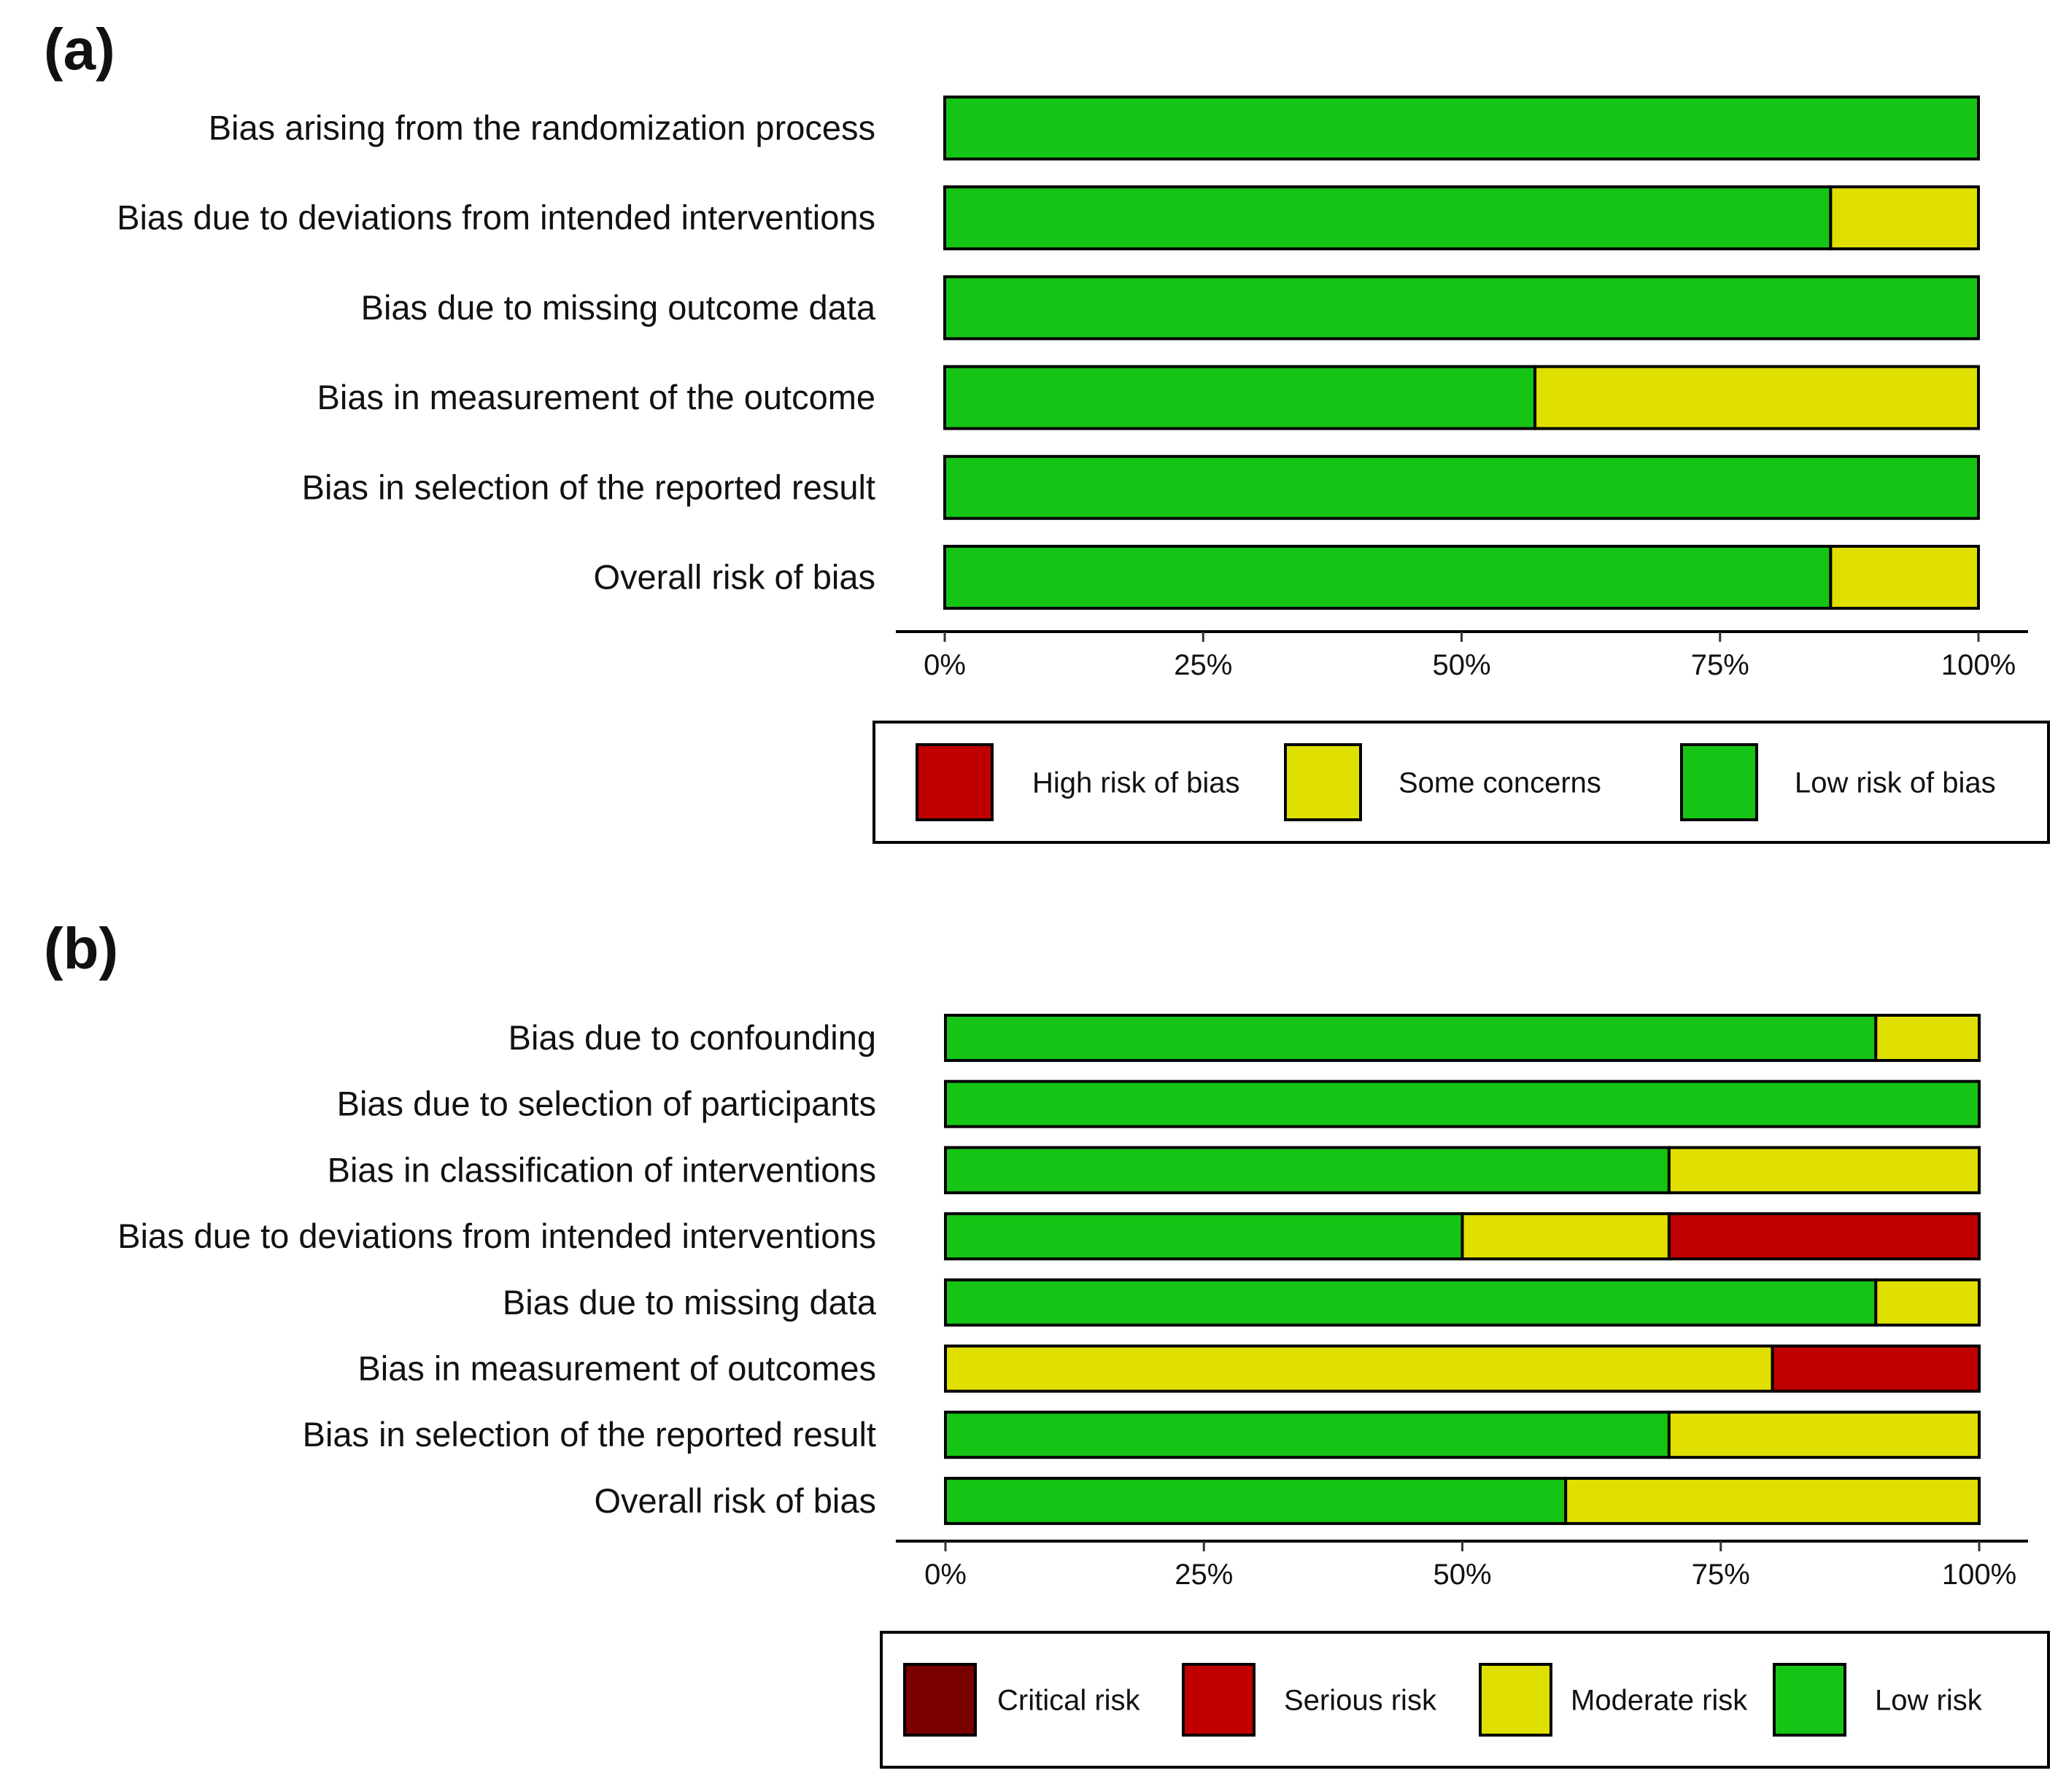 The image size is (2066, 1792). Describe the element at coordinates (1360, 1701) in the screenshot. I see `legend-label: Serious risk` at that location.